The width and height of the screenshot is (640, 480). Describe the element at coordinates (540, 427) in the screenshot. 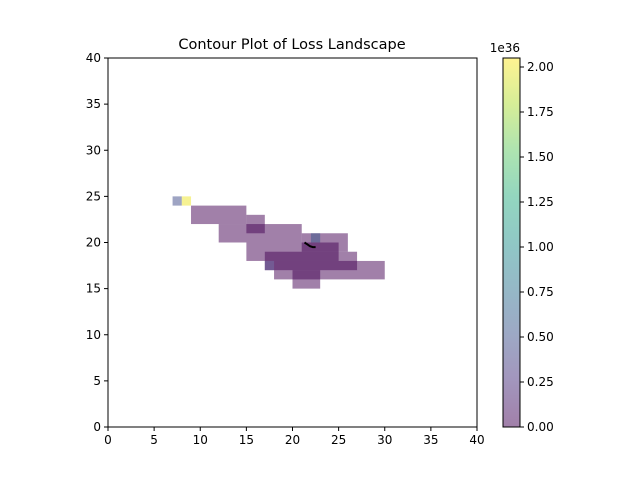

I see `colorbar-tick-label: 0.00` at that location.